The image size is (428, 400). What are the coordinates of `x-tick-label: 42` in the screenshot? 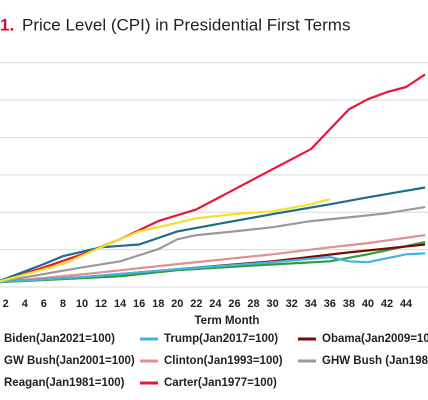 It's located at (387, 304).